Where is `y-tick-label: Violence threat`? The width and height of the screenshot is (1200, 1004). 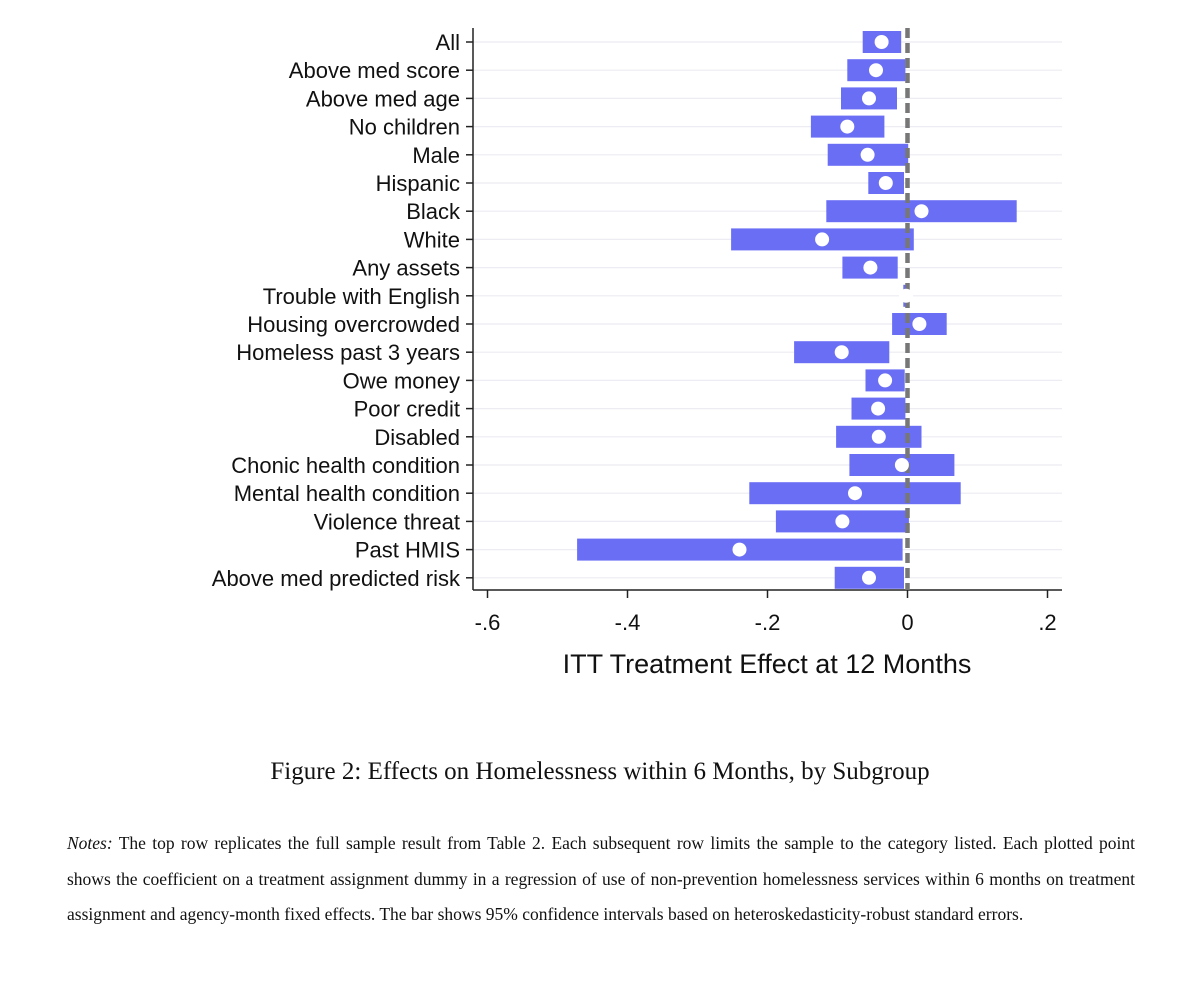 y-tick-label: Violence threat is located at coordinates (387, 521).